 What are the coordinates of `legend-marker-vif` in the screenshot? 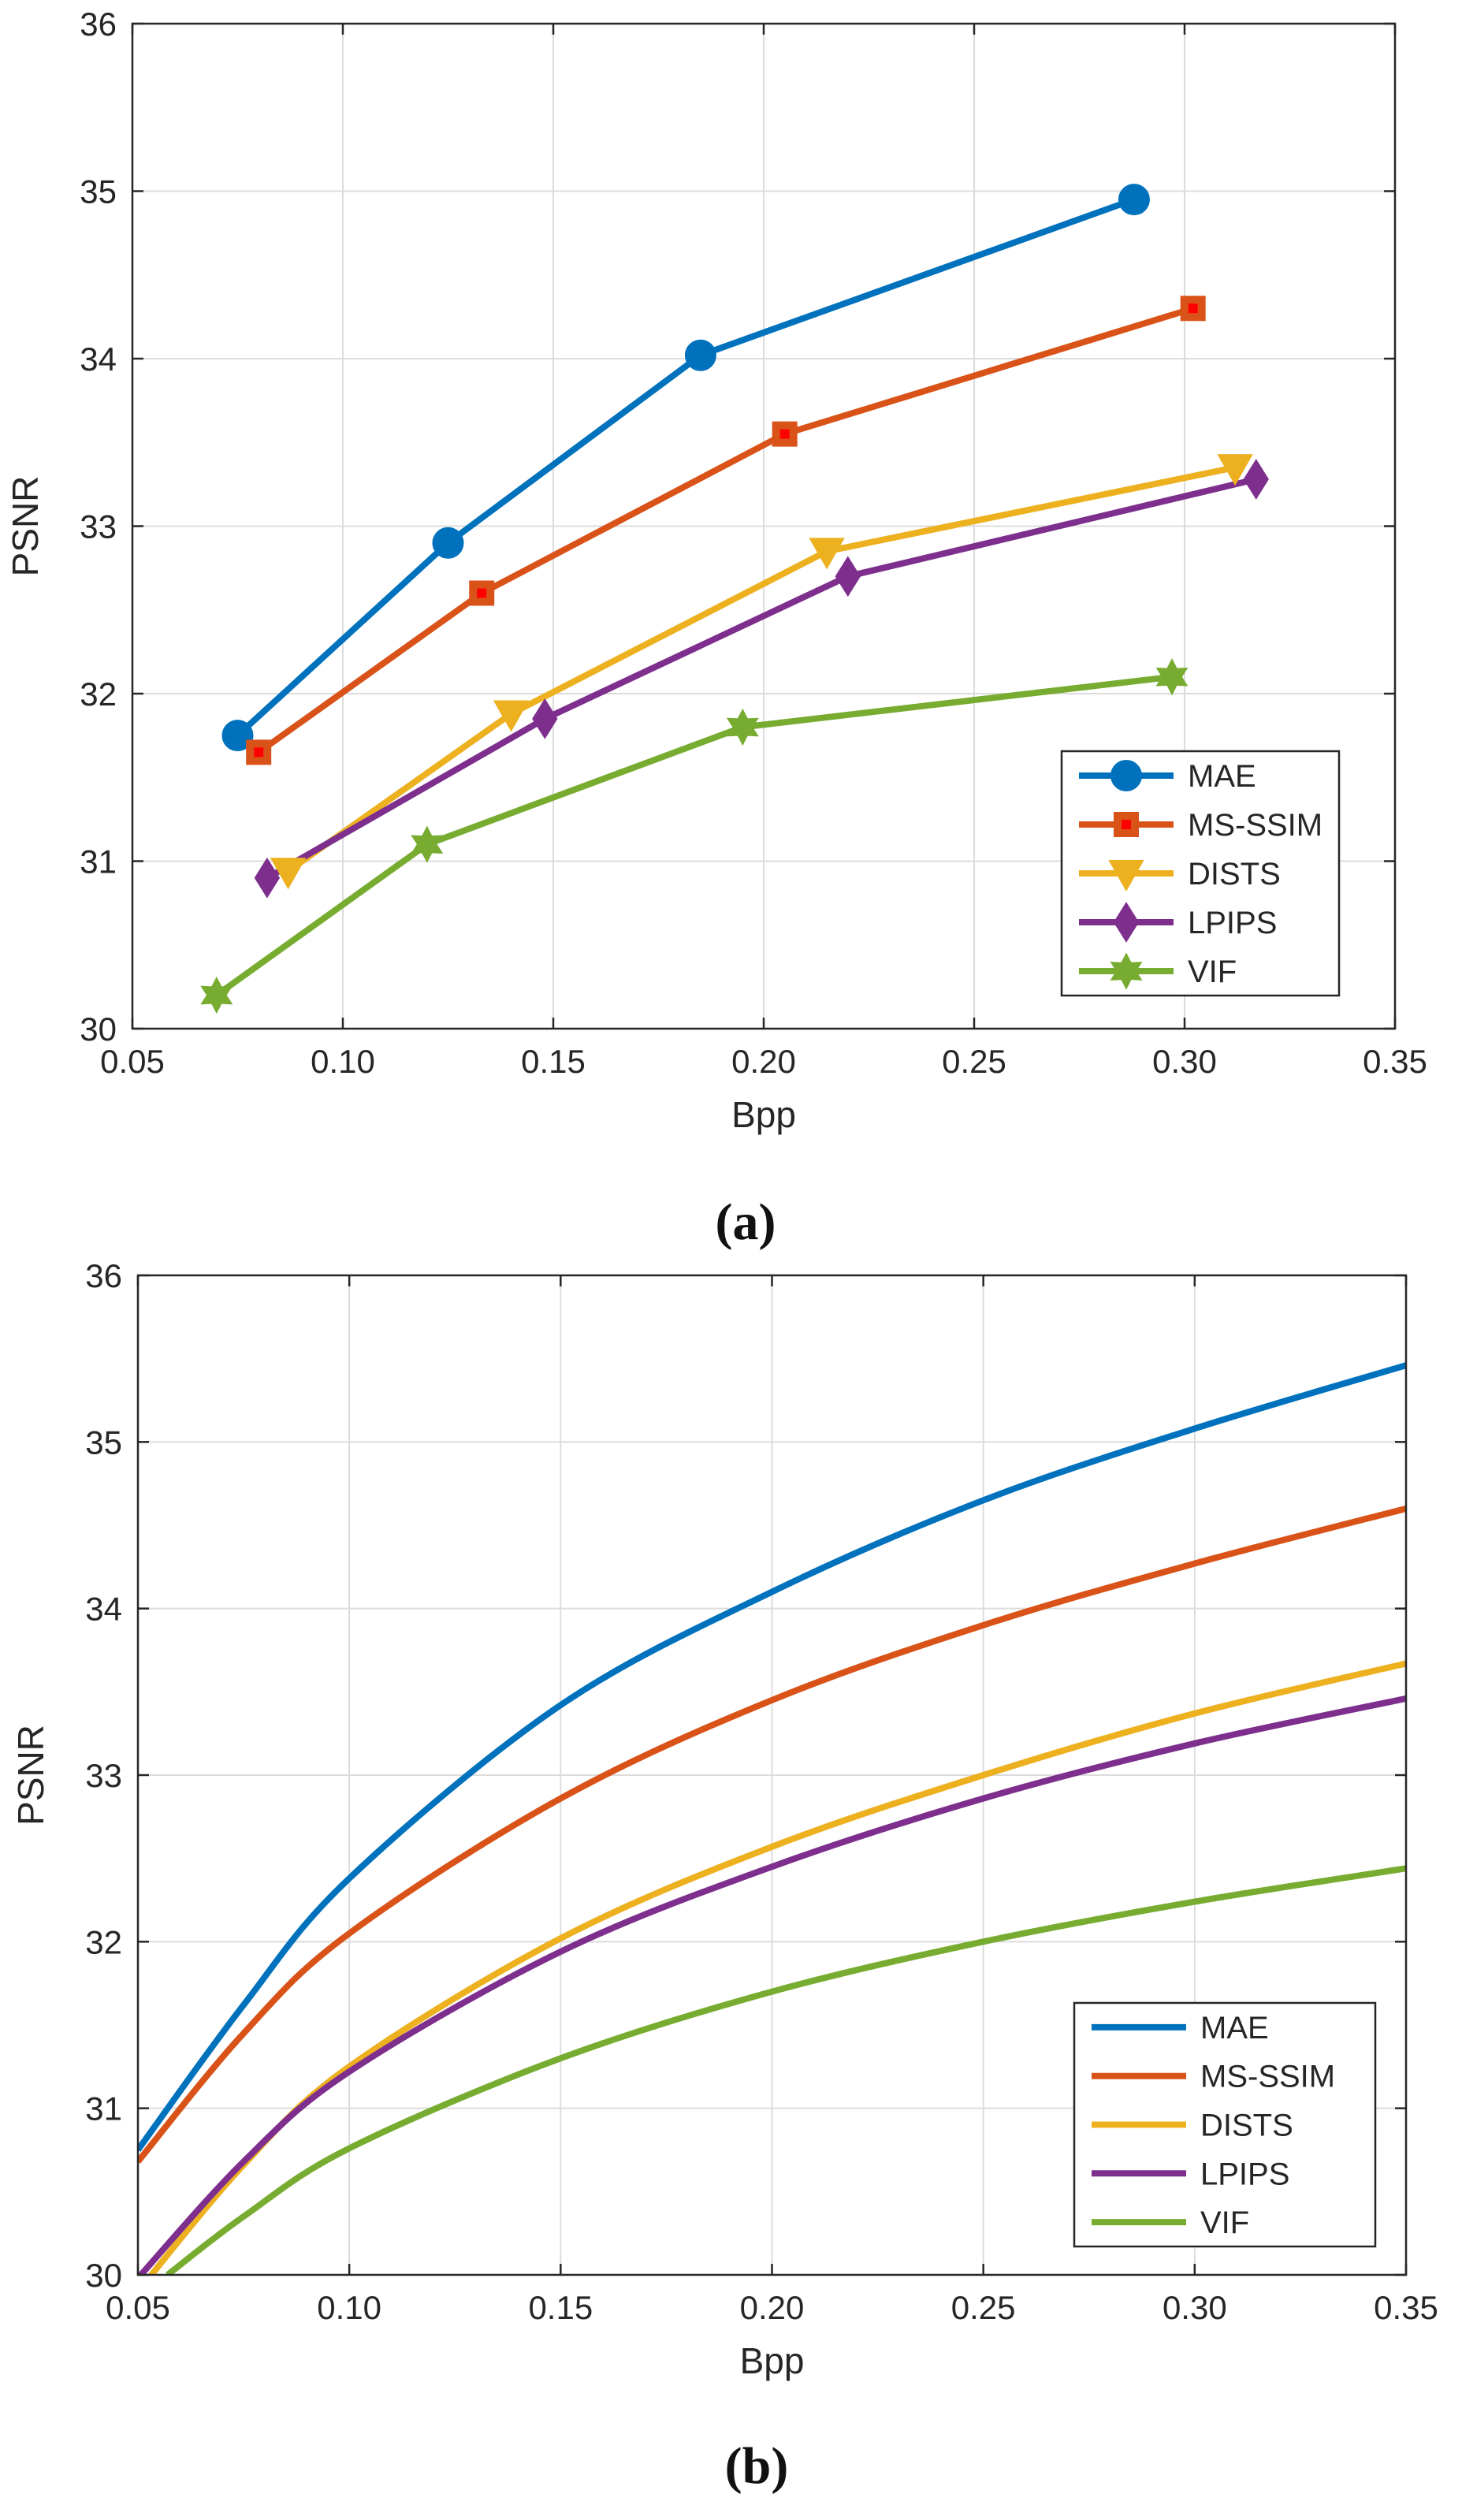 It's located at (1126, 971).